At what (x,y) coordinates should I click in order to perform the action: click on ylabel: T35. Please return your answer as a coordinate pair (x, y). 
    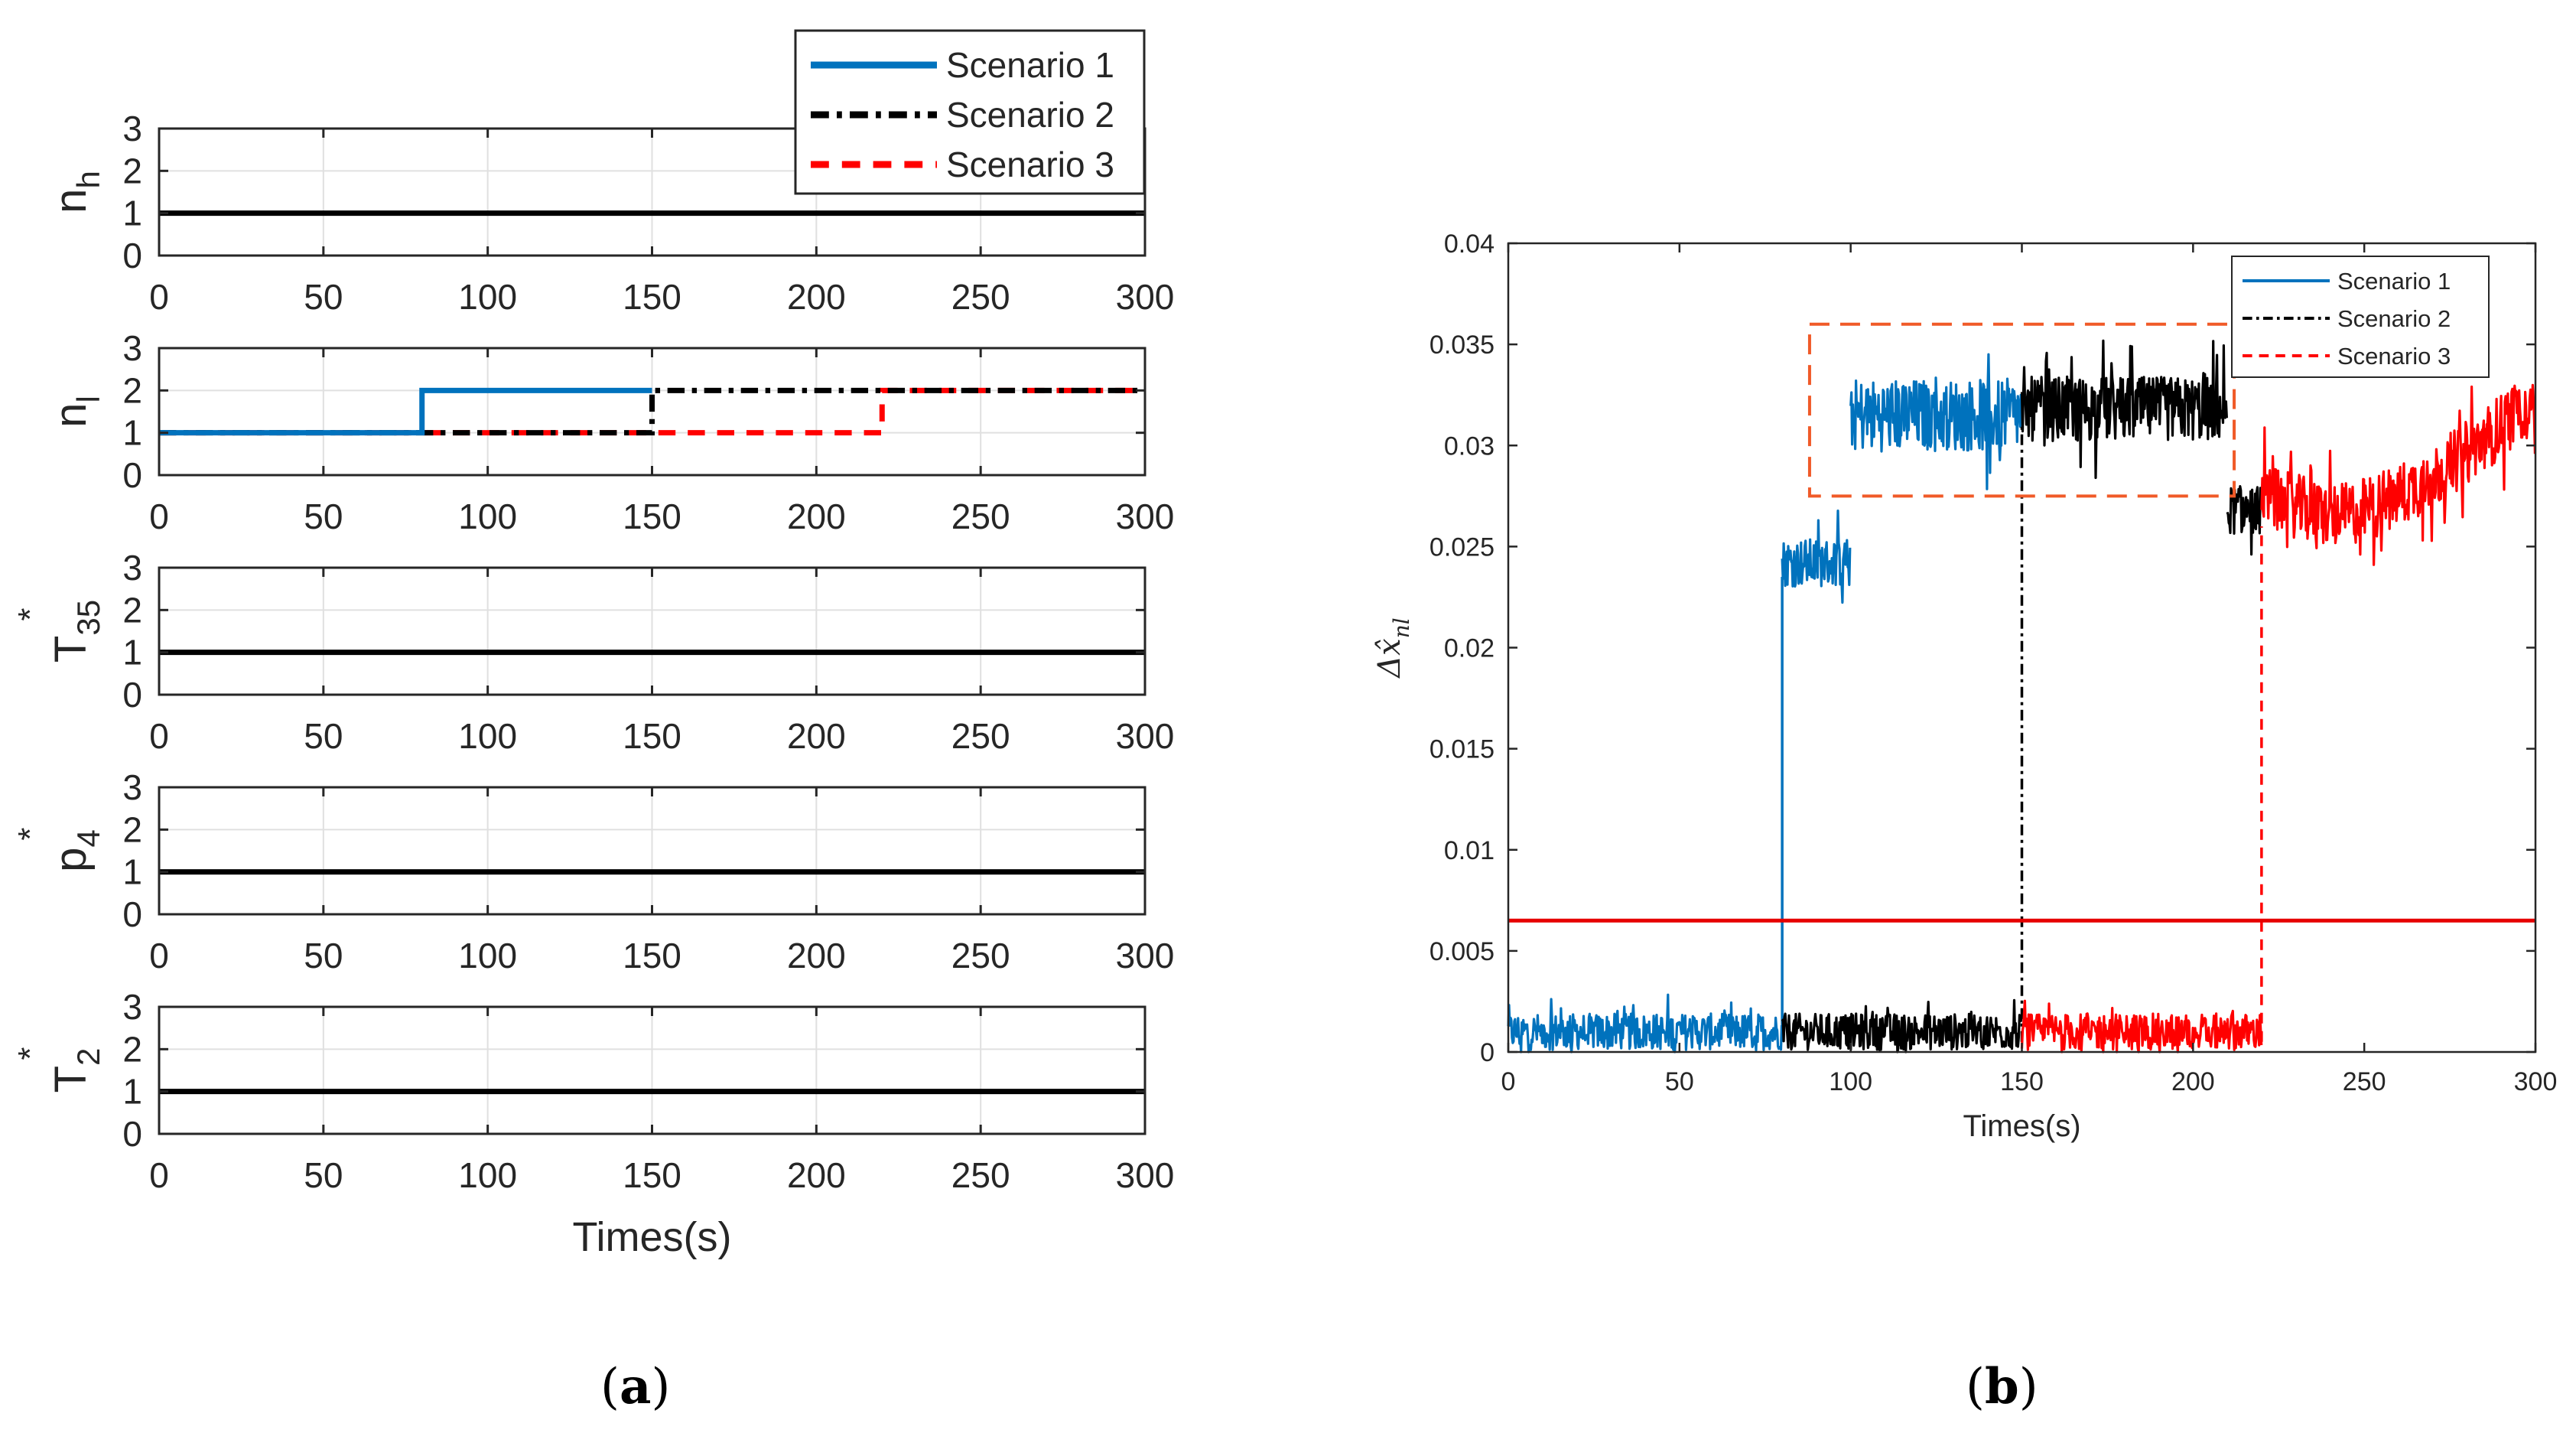
    Looking at the image, I should click on (76, 631).